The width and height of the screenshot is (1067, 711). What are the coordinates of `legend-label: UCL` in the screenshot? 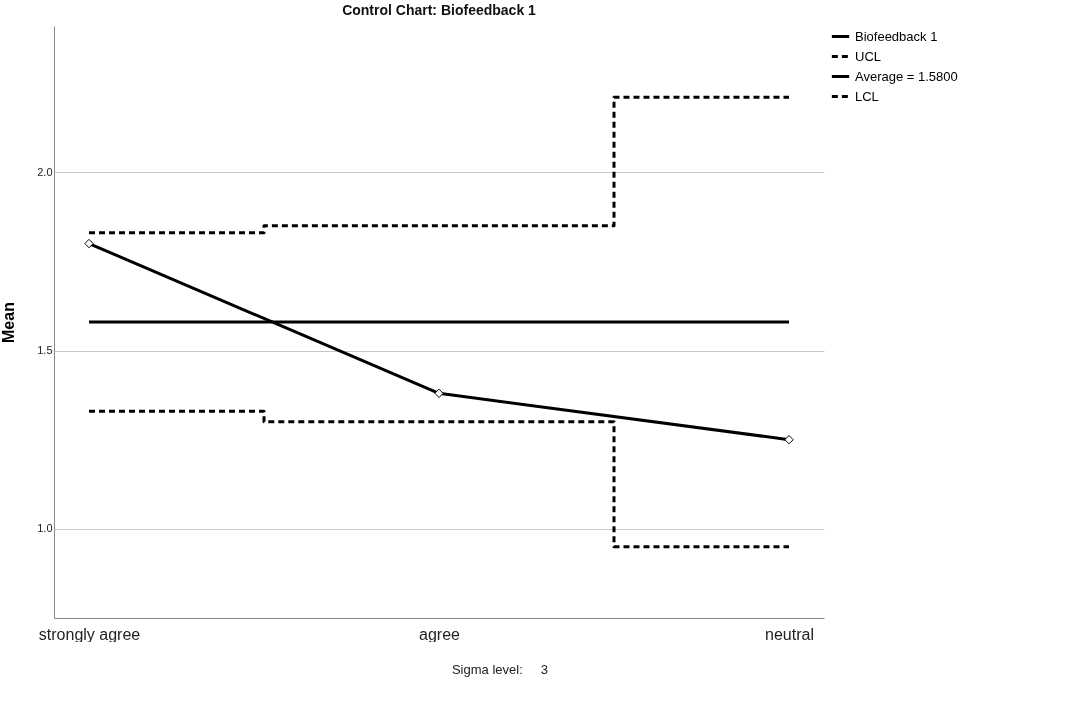 It's located at (868, 56).